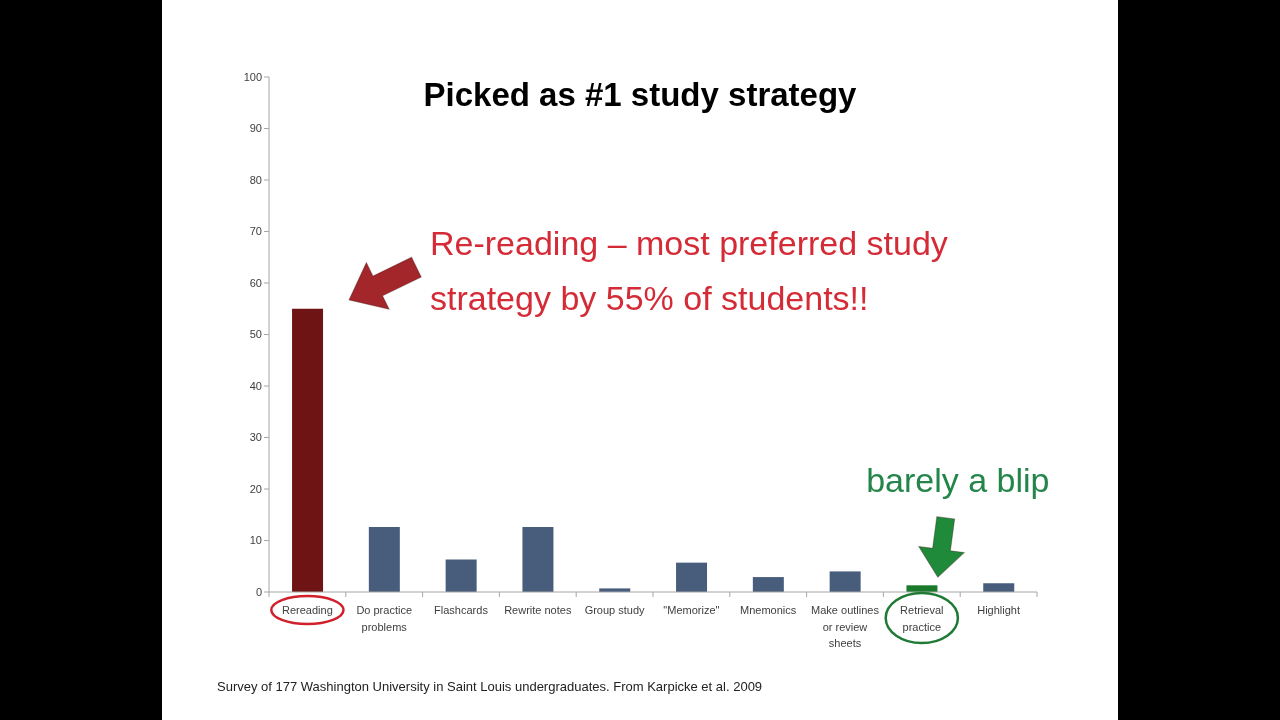  What do you see at coordinates (255, 128) in the screenshot?
I see `y-tick-label: 90` at bounding box center [255, 128].